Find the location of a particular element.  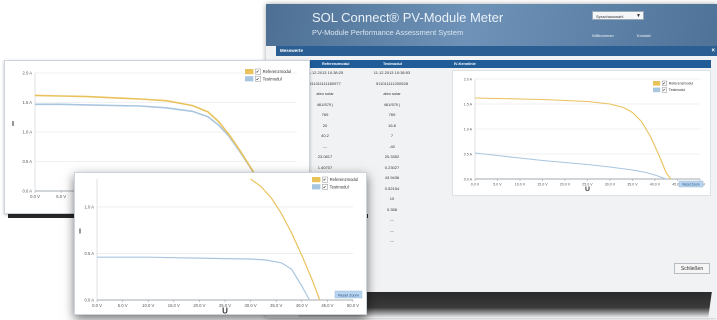

table-cell-test: -40 is located at coordinates (392, 146).